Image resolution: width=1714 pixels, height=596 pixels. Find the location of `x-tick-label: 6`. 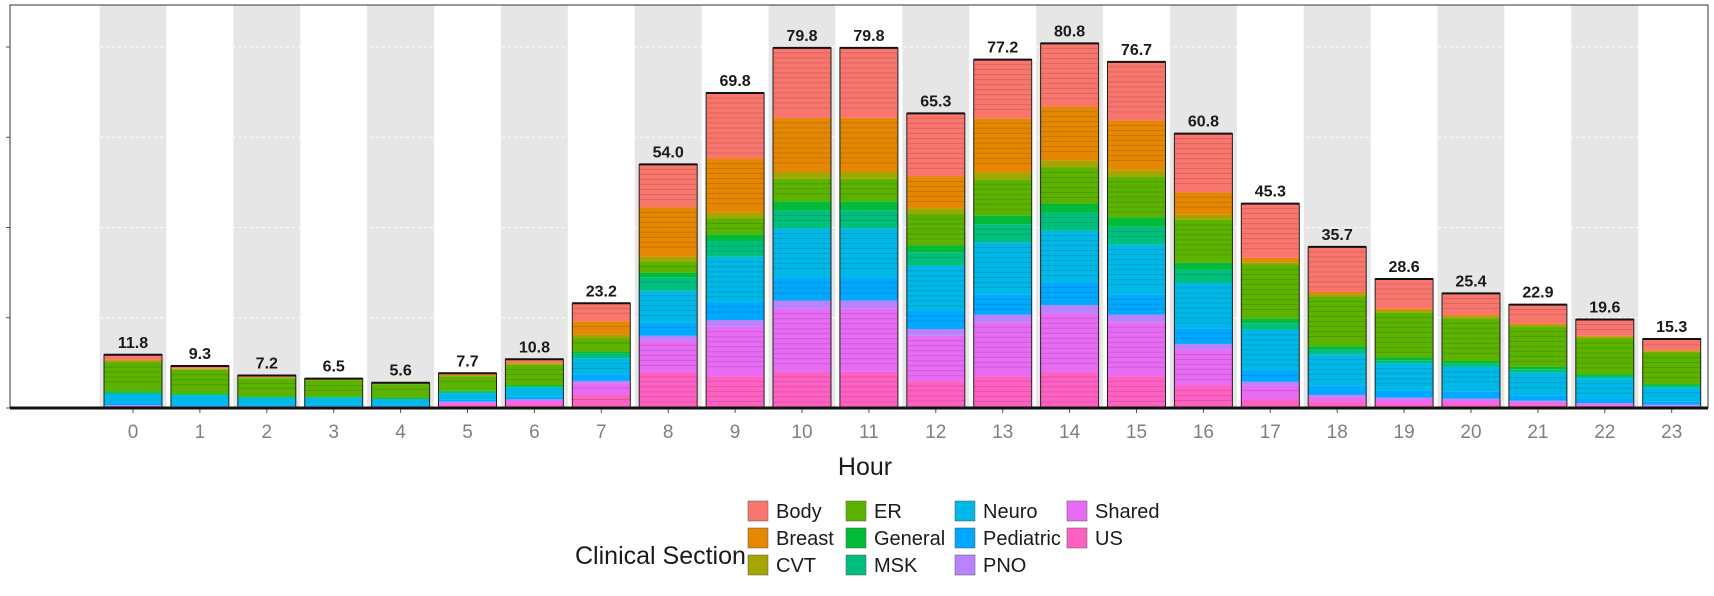

x-tick-label: 6 is located at coordinates (534, 432).